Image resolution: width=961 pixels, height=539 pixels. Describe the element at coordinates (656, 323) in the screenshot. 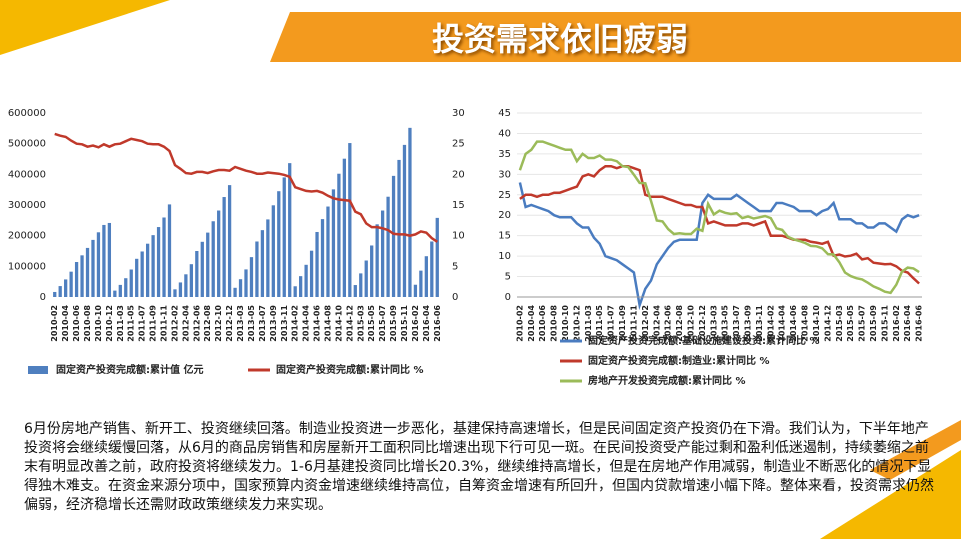

I see `x-tick-label: 2012-04` at that location.